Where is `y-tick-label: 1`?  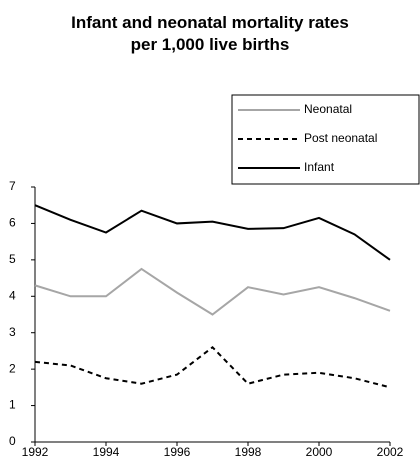
y-tick-label: 1 is located at coordinates (12, 405).